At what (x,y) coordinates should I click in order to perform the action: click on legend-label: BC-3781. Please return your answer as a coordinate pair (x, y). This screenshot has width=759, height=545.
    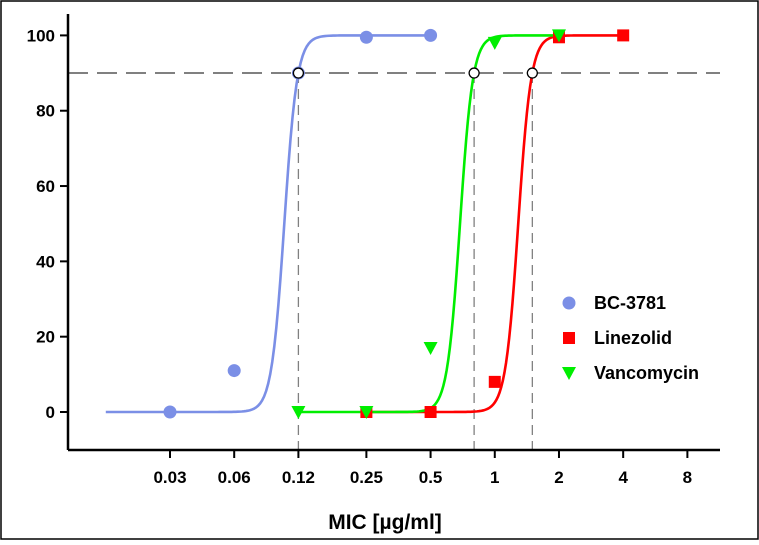
    Looking at the image, I should click on (630, 303).